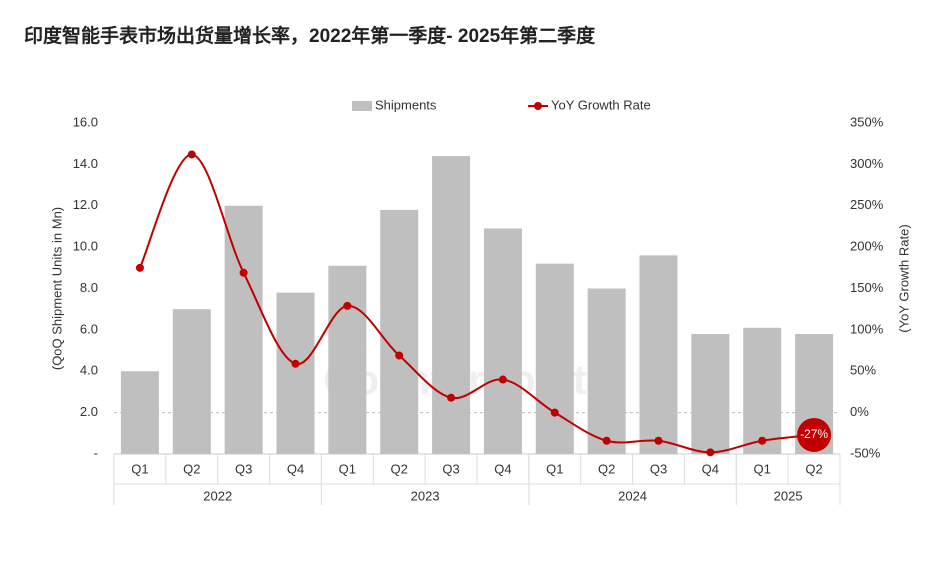 This screenshot has width=940, height=564. Describe the element at coordinates (89, 287) in the screenshot. I see `y-tick-label: 8.0` at that location.